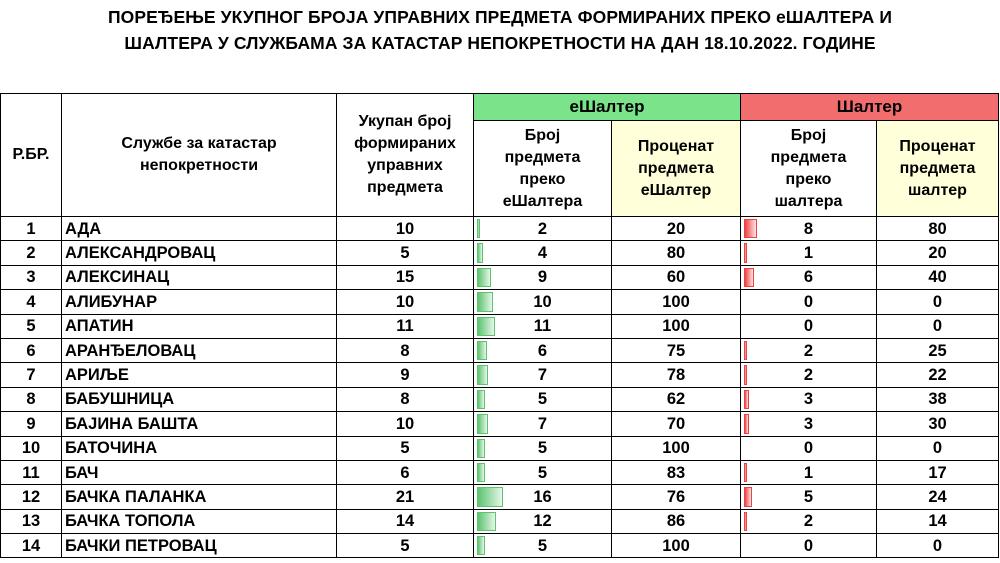 The height and width of the screenshot is (563, 1000). I want to click on cell-e-count-value: 2, so click(542, 228).